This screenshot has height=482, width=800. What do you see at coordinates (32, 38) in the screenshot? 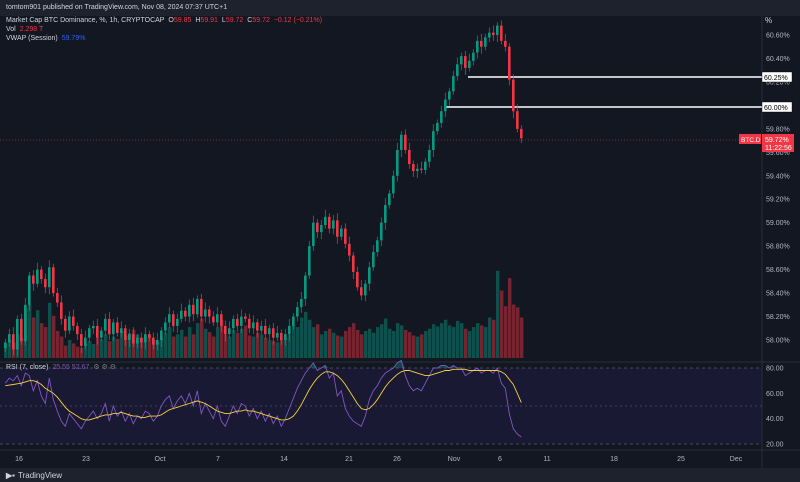
I see `legend-vwap-label: VWAP (Session)` at bounding box center [32, 38].